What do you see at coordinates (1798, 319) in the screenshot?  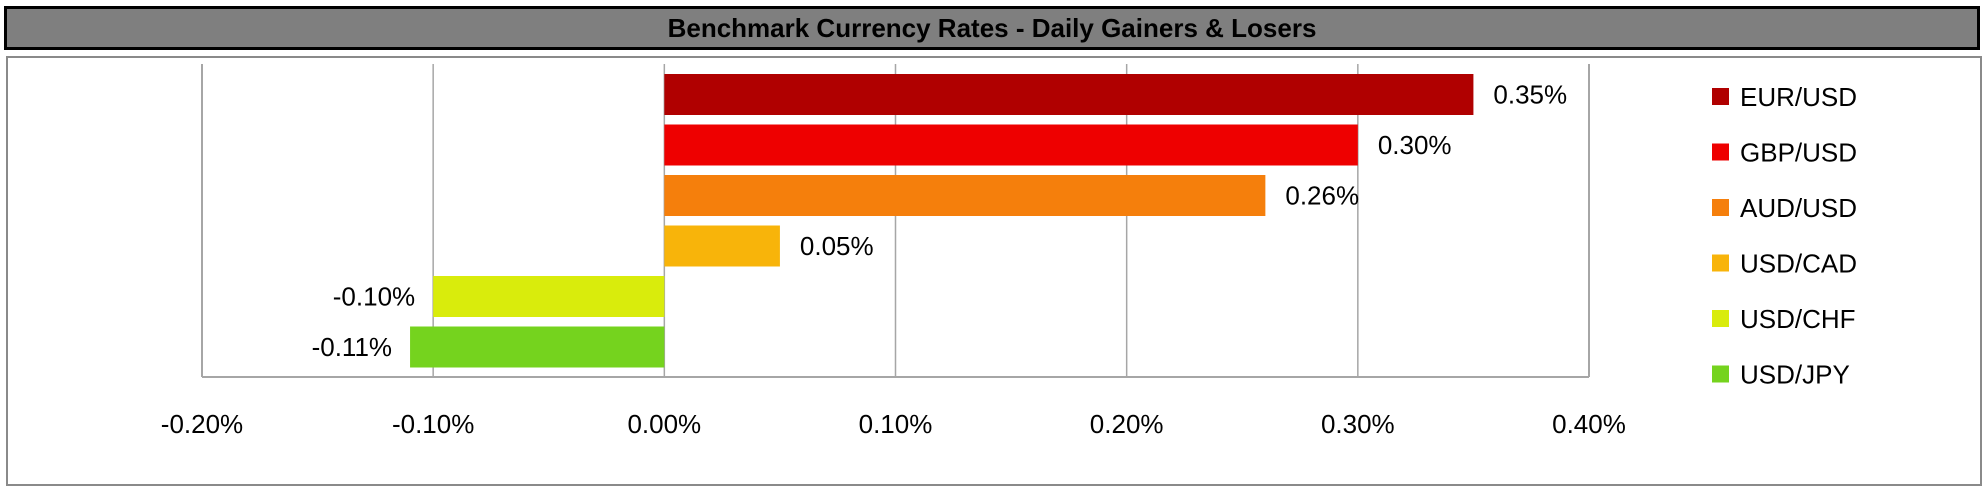 I see `legend-label: USD/CHF` at bounding box center [1798, 319].